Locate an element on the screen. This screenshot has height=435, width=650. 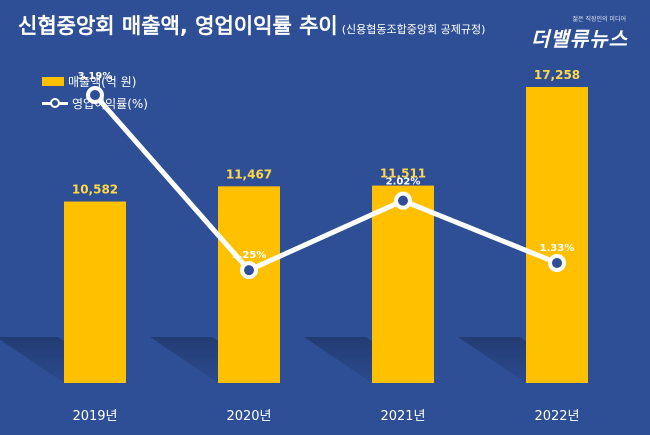
logo-name: 더밸류뉴스 is located at coordinates (579, 39).